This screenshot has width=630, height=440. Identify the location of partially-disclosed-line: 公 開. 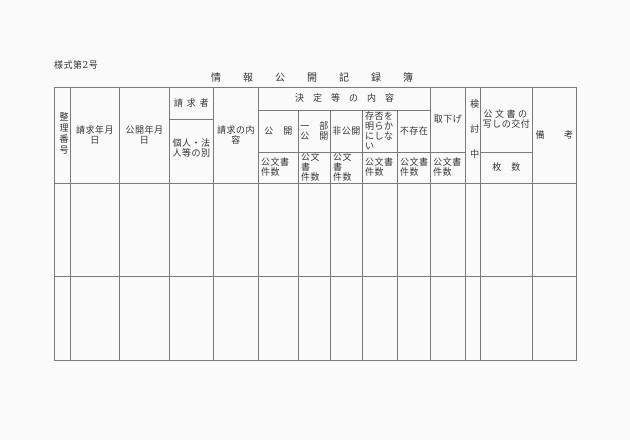
(314, 136).